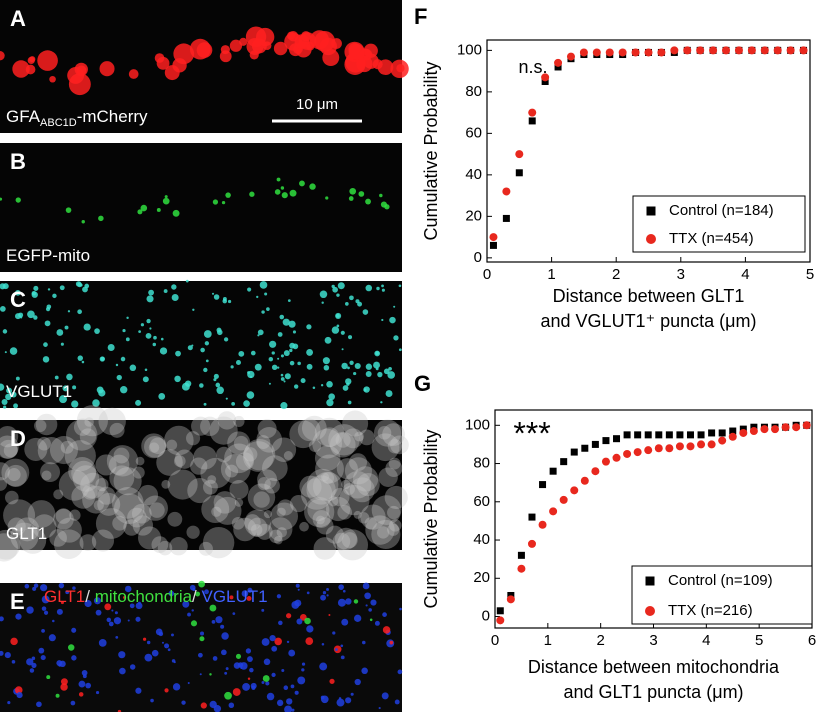  I want to click on caption-part: /, so click(89, 596).